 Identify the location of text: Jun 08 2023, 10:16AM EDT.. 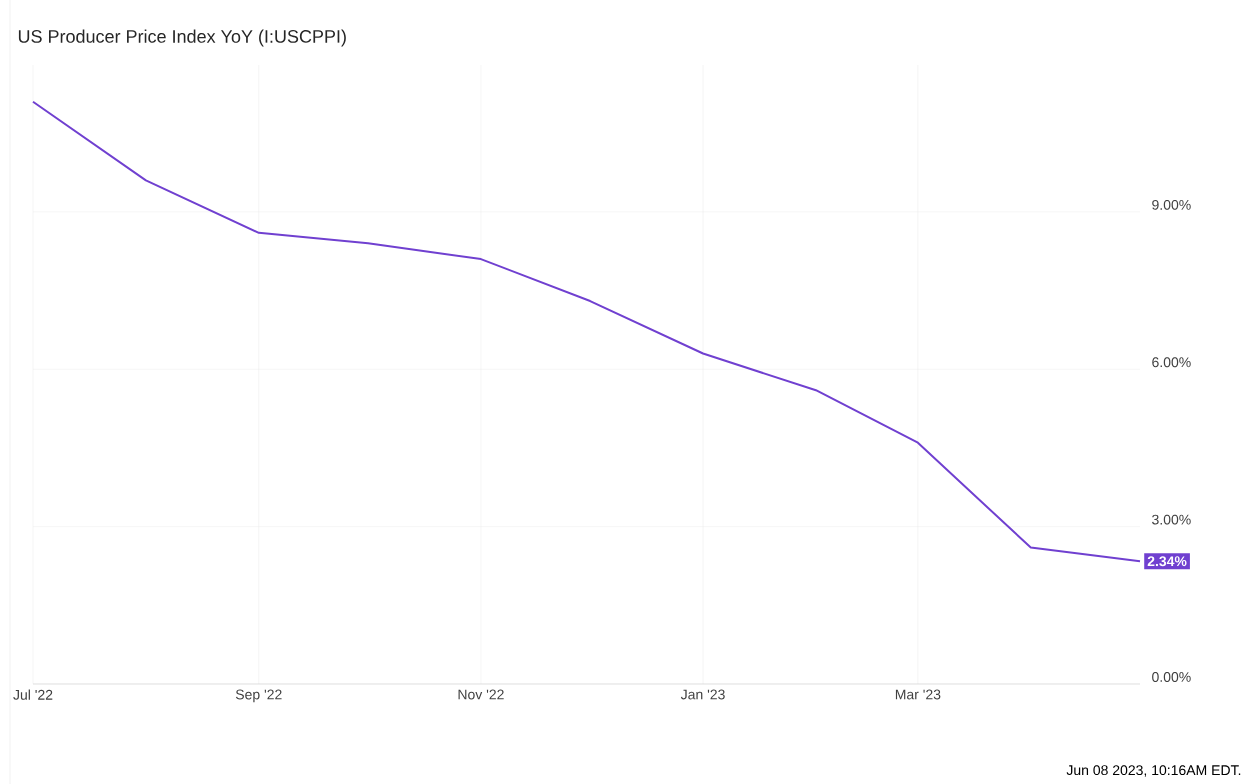
(1153, 771).